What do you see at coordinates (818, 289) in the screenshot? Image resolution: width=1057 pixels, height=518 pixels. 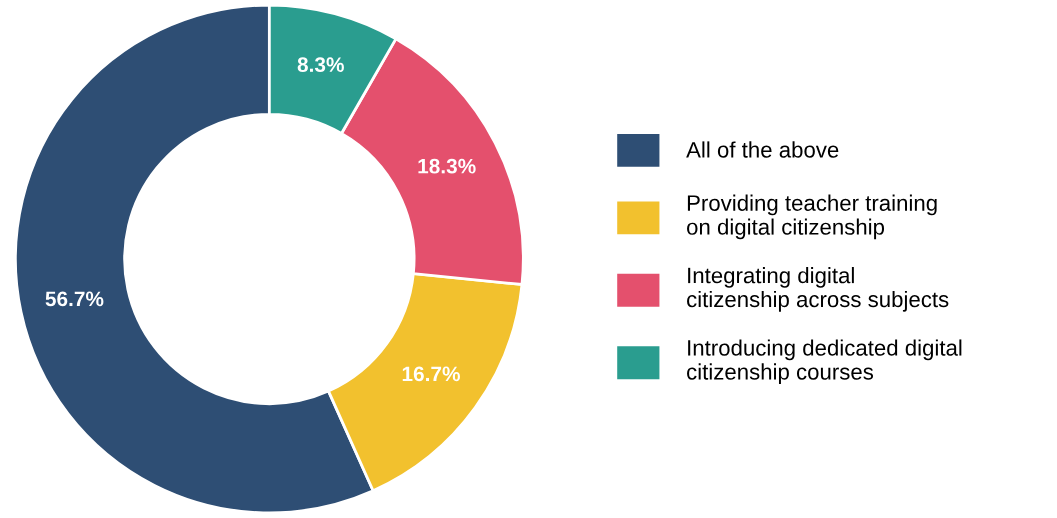 I see `legend-label: Integrating digital citizenship across subjects` at bounding box center [818, 289].